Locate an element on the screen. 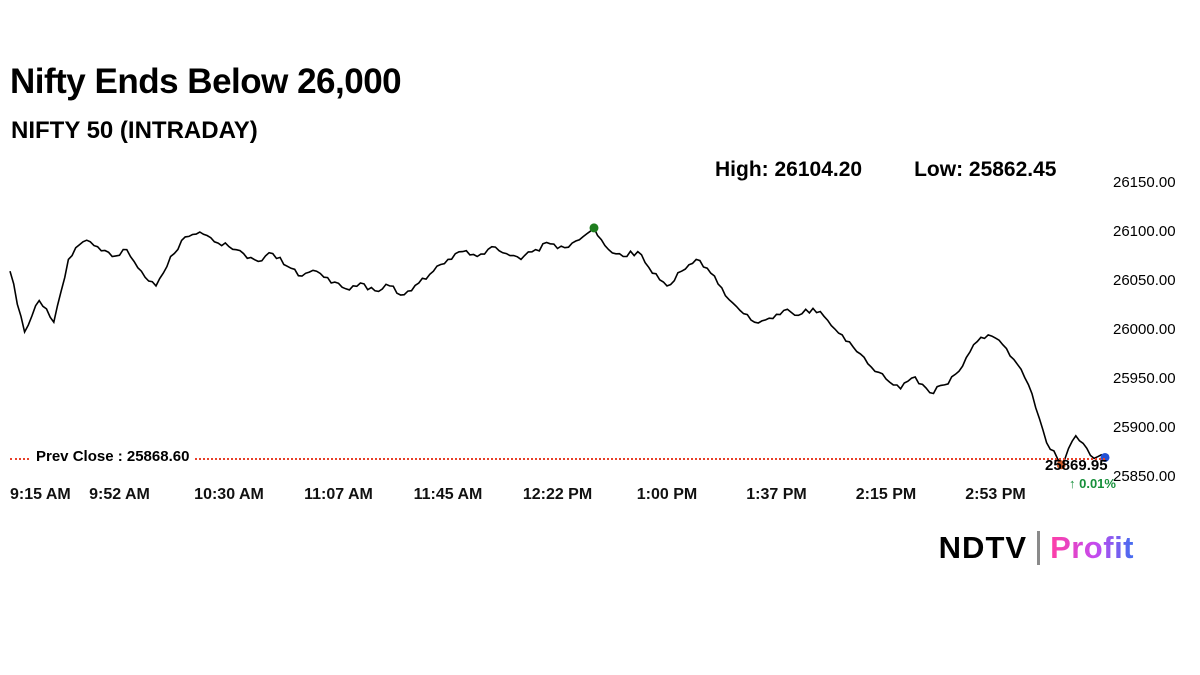 Image resolution: width=1200 pixels, height=675 pixels. x-axis-tick-label: 10:30 AM is located at coordinates (229, 494).